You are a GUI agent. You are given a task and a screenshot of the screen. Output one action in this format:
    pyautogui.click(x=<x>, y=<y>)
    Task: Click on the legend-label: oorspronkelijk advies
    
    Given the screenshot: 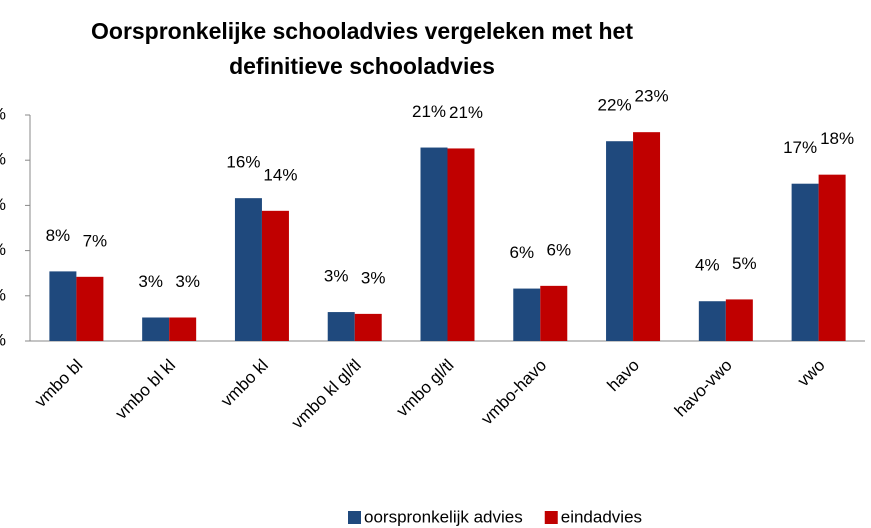 What is the action you would take?
    pyautogui.click(x=443, y=516)
    